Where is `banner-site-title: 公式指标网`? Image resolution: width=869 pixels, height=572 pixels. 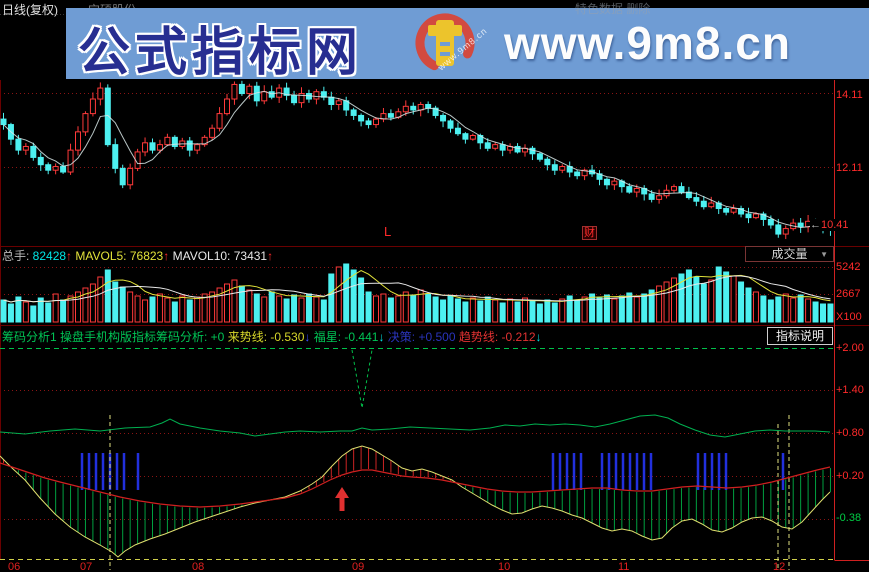
banner-site-title: 公式指标网 is located at coordinates (221, 53).